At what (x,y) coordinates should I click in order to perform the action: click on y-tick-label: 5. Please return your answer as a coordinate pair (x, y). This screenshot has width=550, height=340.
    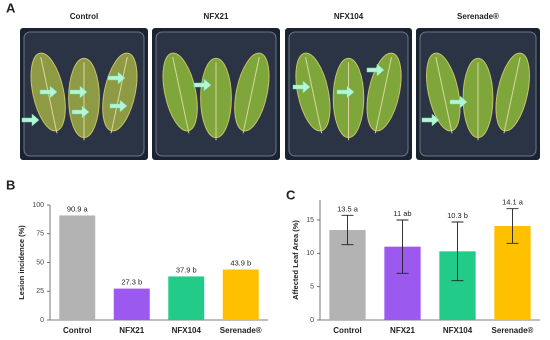
    Looking at the image, I should click on (312, 287).